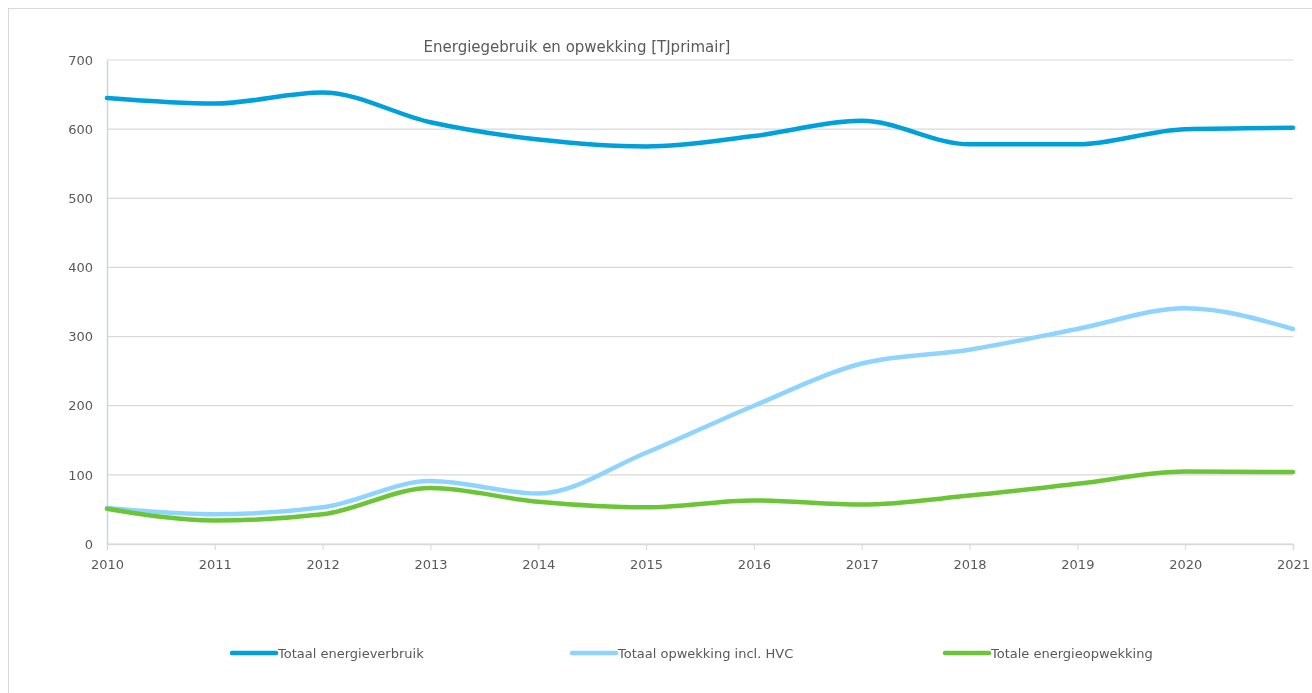 This screenshot has height=693, width=1312. I want to click on x-tick-label: 2018, so click(970, 565).